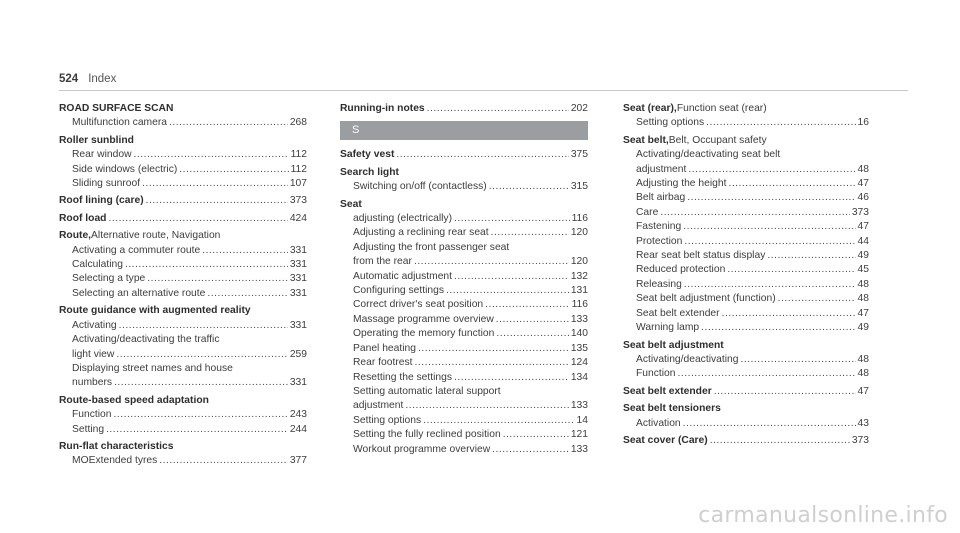  What do you see at coordinates (183, 141) in the screenshot?
I see `index-entry-heading: Roller sunblind` at bounding box center [183, 141].